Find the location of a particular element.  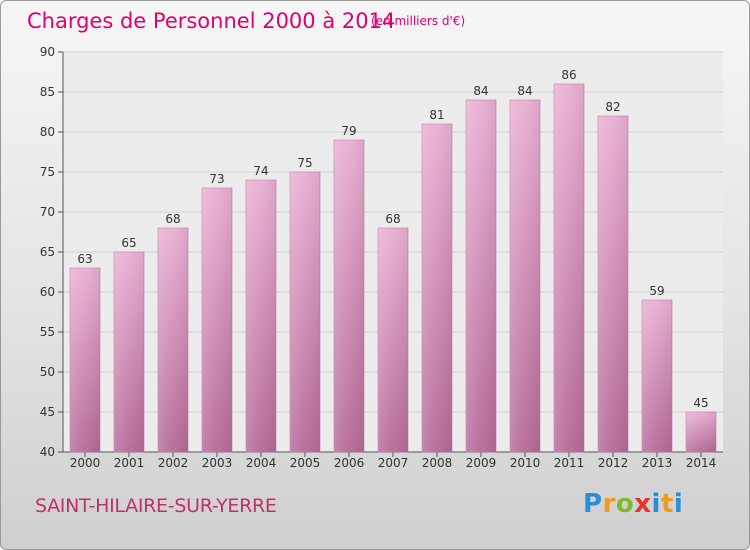

x-tick-label: 2009 is located at coordinates (481, 463).